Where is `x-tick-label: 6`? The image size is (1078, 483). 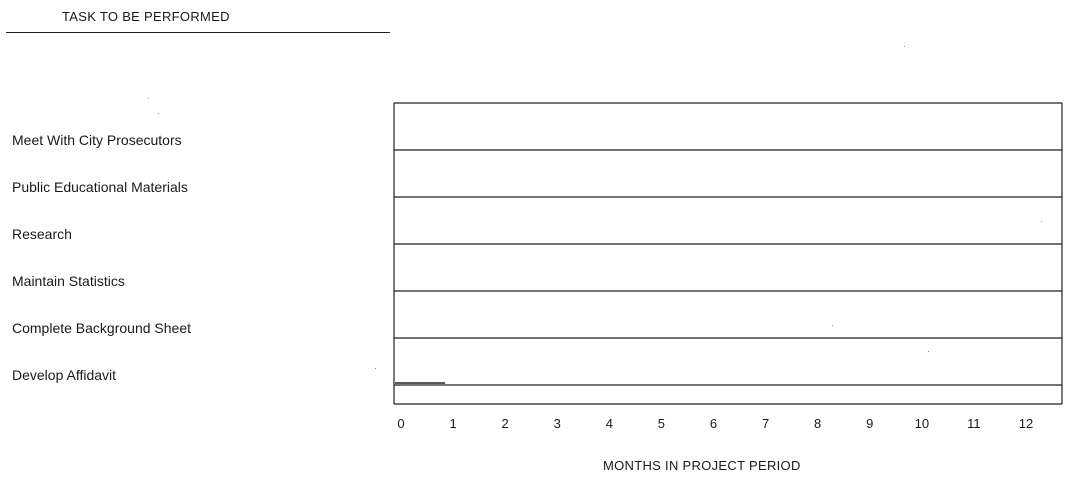
x-tick-label: 6 is located at coordinates (713, 423).